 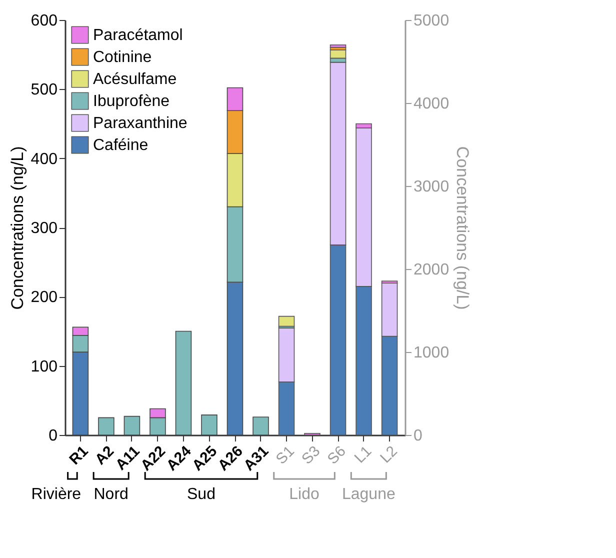 I want to click on legend-label: Acésulfame, so click(x=135, y=79).